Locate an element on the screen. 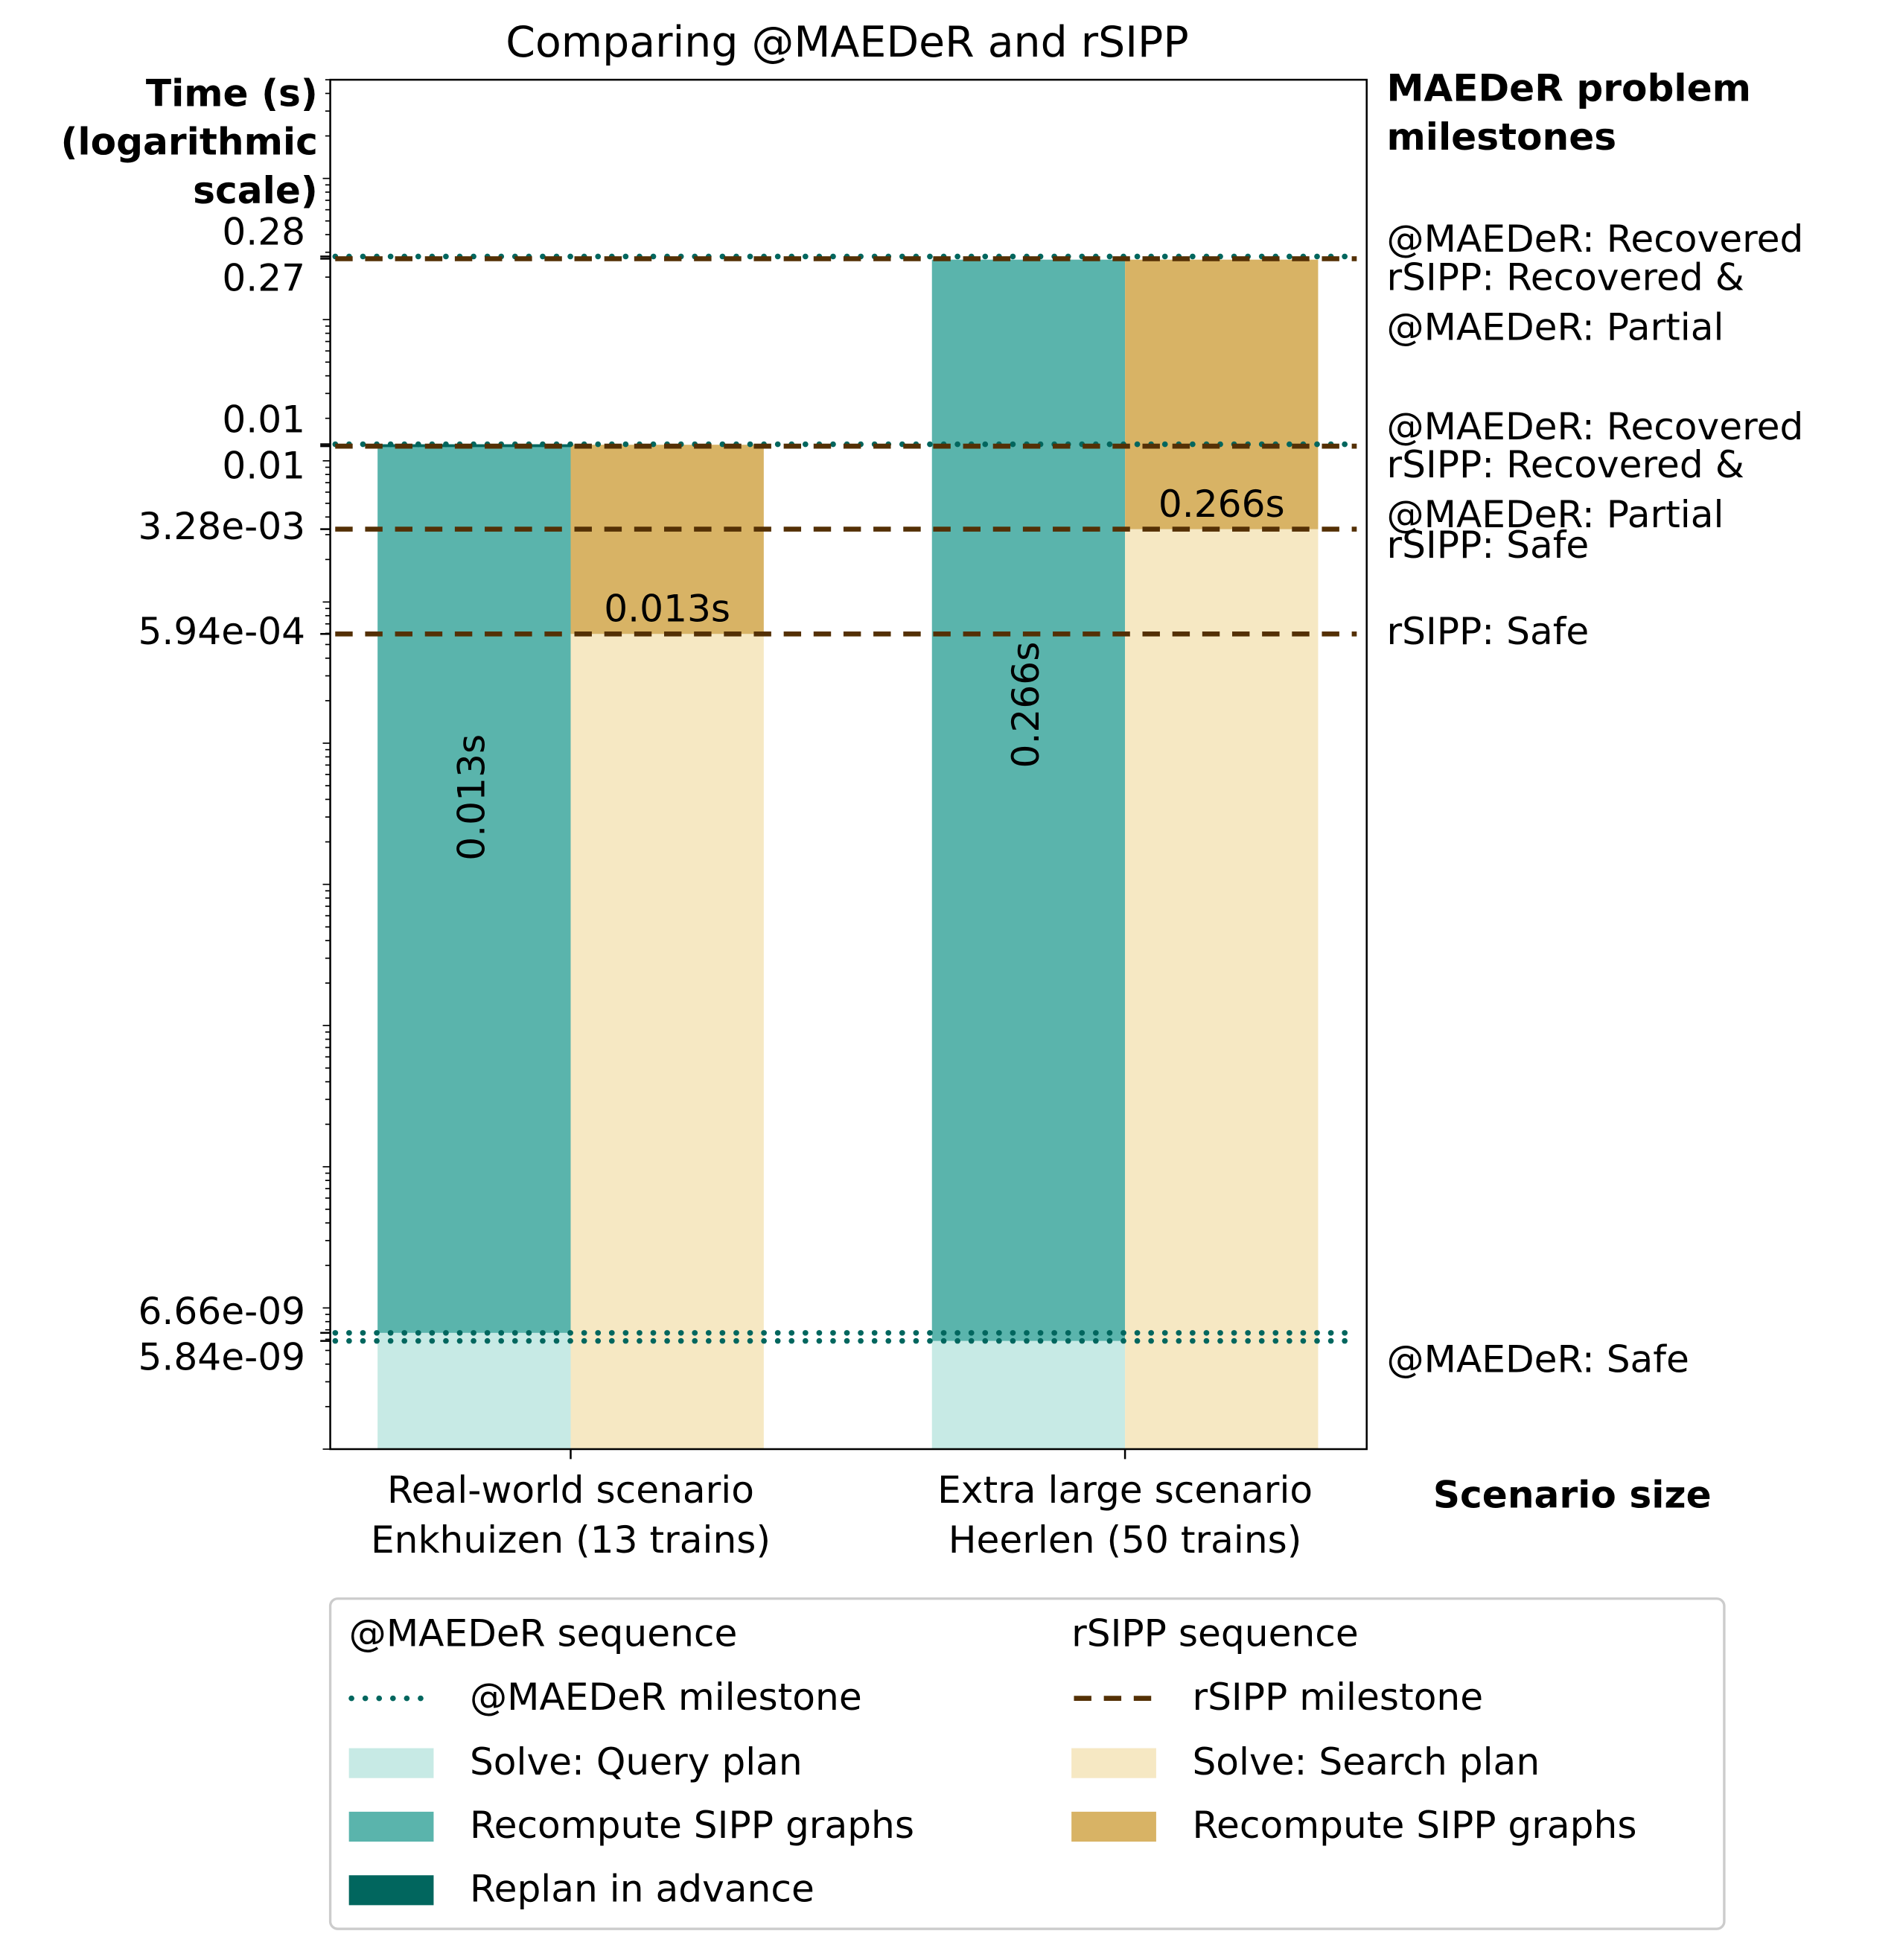  y-tick-label: 5.84e-09 is located at coordinates (222, 1357).